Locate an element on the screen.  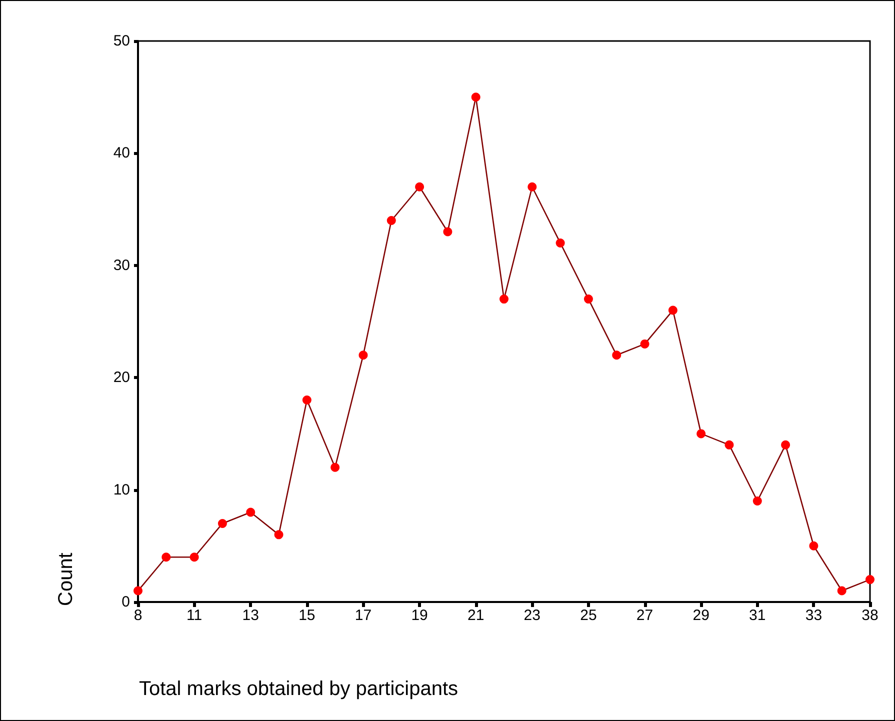
y-tick-label: 40 is located at coordinates (121, 153).